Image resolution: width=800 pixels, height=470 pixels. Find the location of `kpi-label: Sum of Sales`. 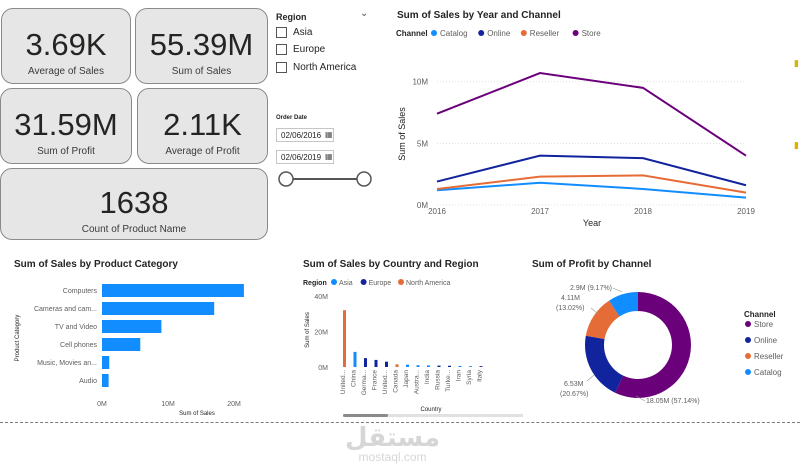

kpi-label: Sum of Sales is located at coordinates (201, 71).